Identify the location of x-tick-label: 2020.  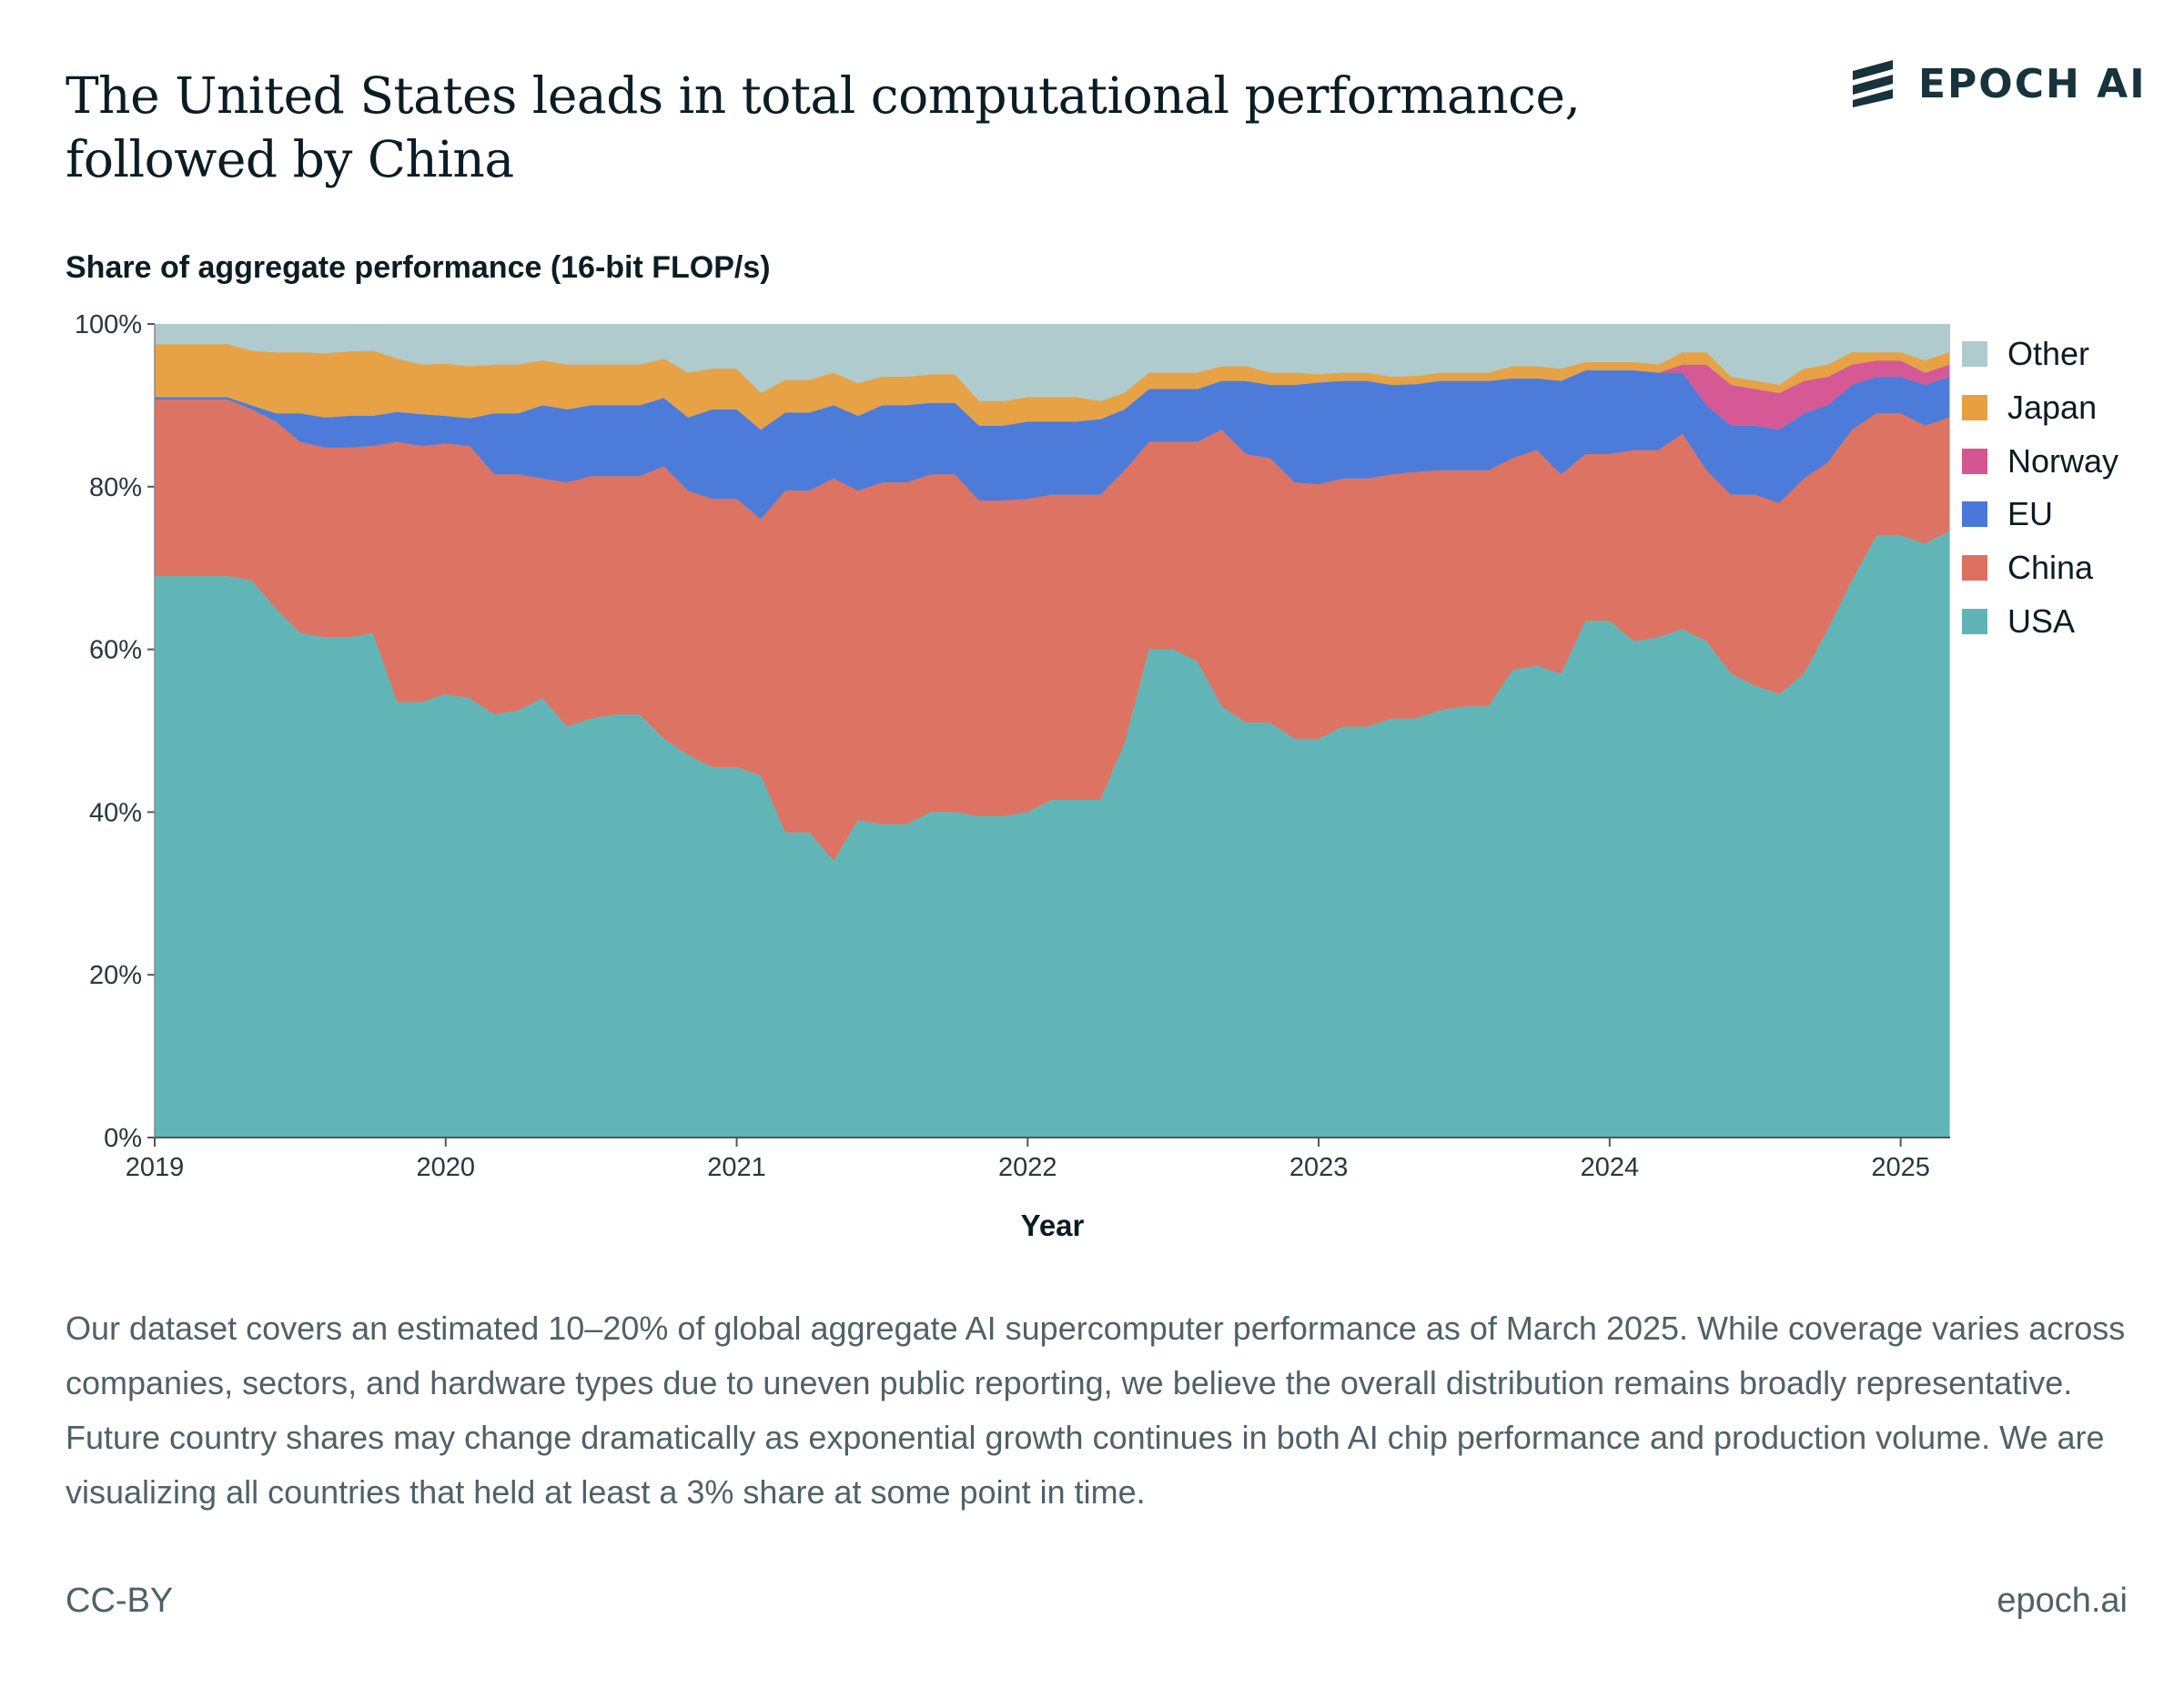
(447, 1167).